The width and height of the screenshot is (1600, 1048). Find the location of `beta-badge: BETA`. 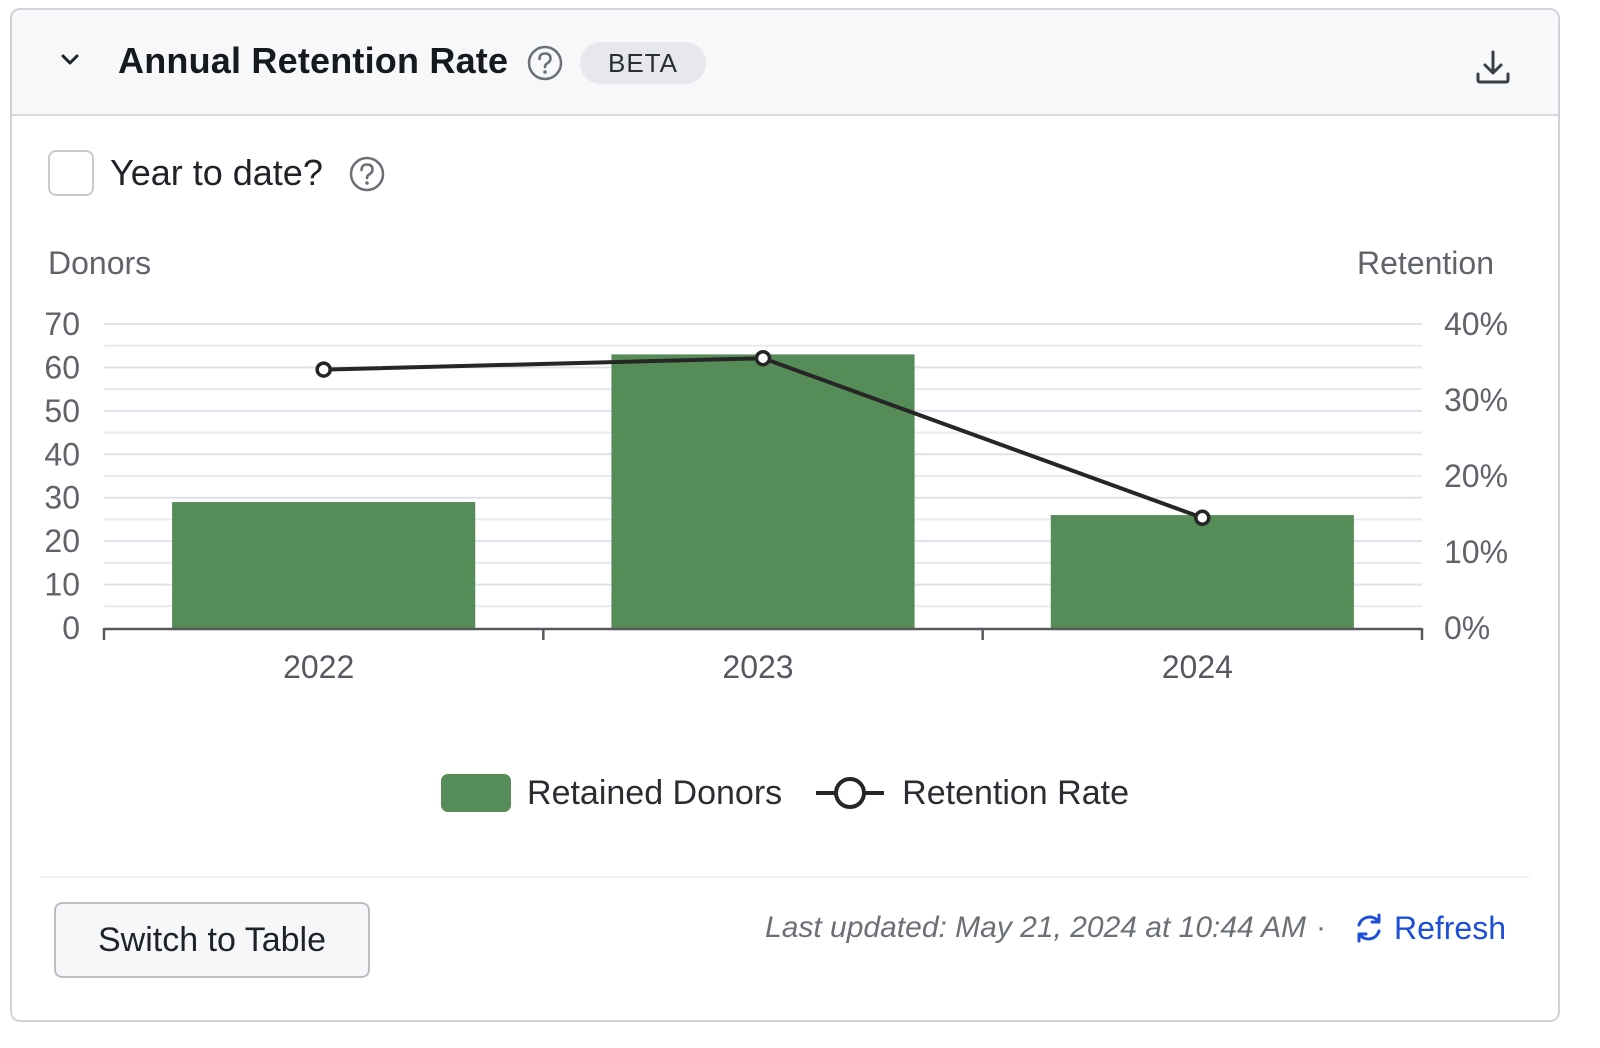

beta-badge: BETA is located at coordinates (643, 63).